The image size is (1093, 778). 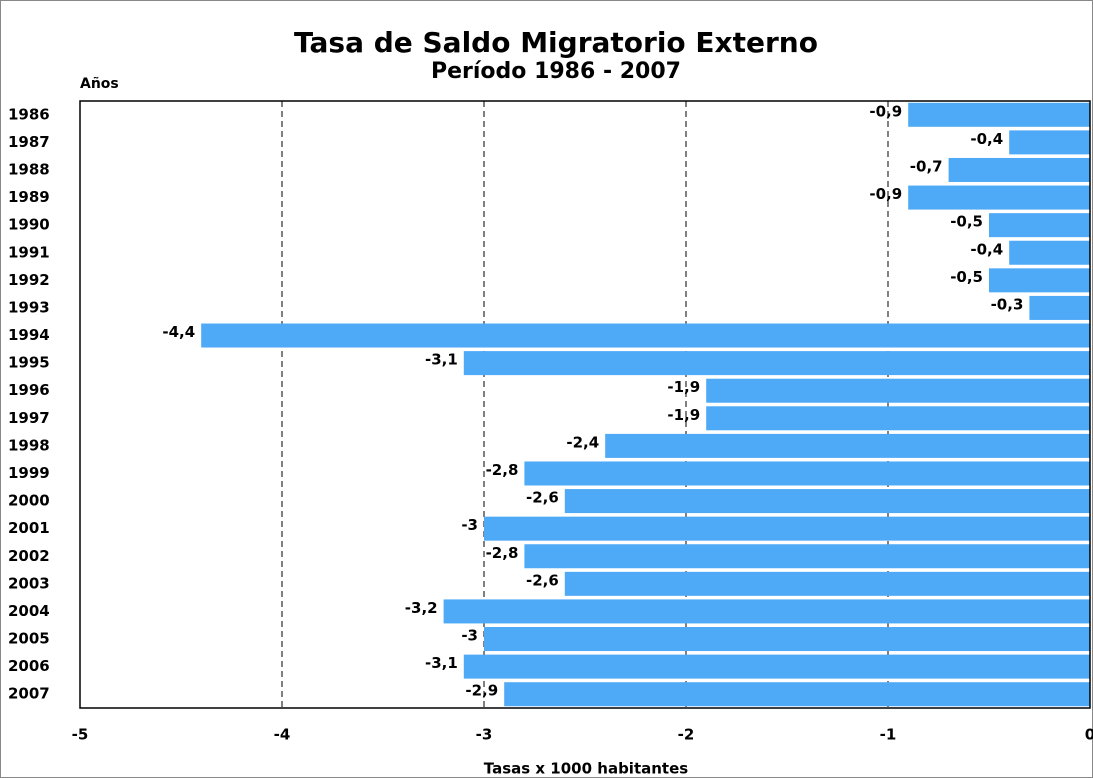 What do you see at coordinates (29, 473) in the screenshot?
I see `y-tick-label: 1999` at bounding box center [29, 473].